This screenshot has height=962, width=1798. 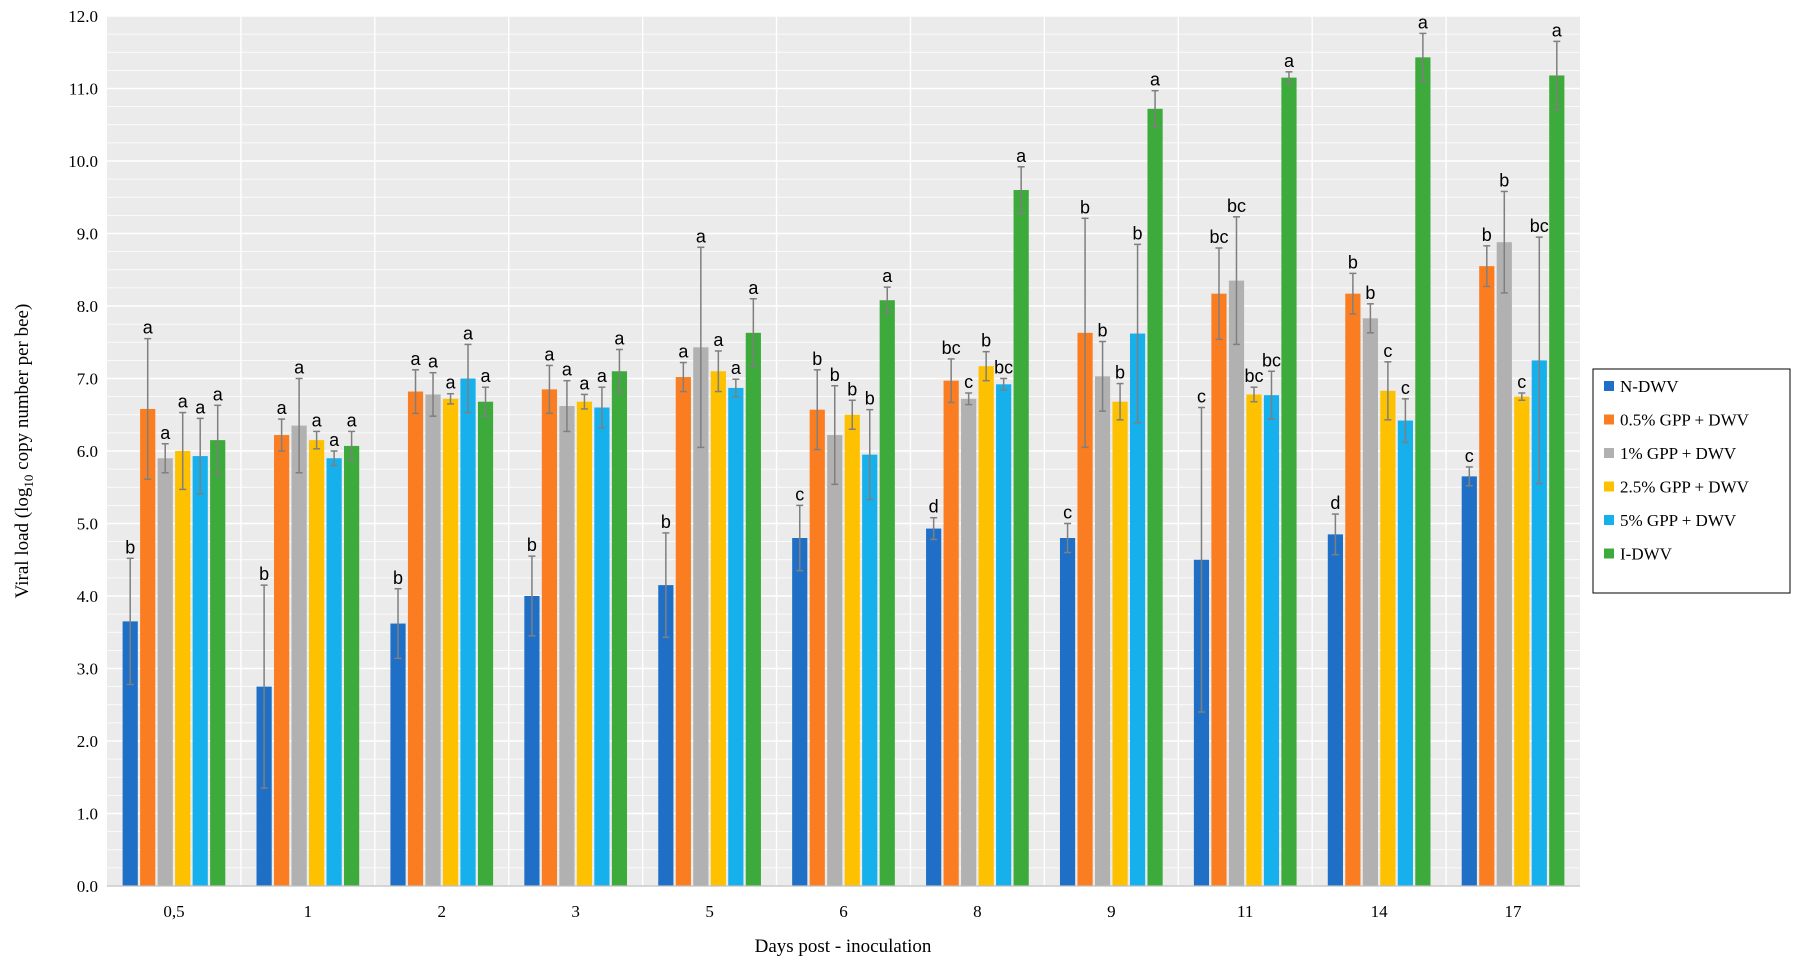 What do you see at coordinates (83, 16) in the screenshot?
I see `y-tick-label: 12.0` at bounding box center [83, 16].